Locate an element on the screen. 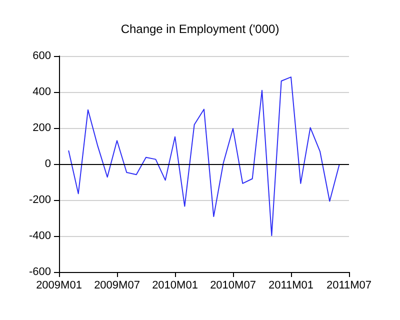 This screenshot has height=320, width=400. chart-title: Change in Employment ('000) is located at coordinates (200, 29).